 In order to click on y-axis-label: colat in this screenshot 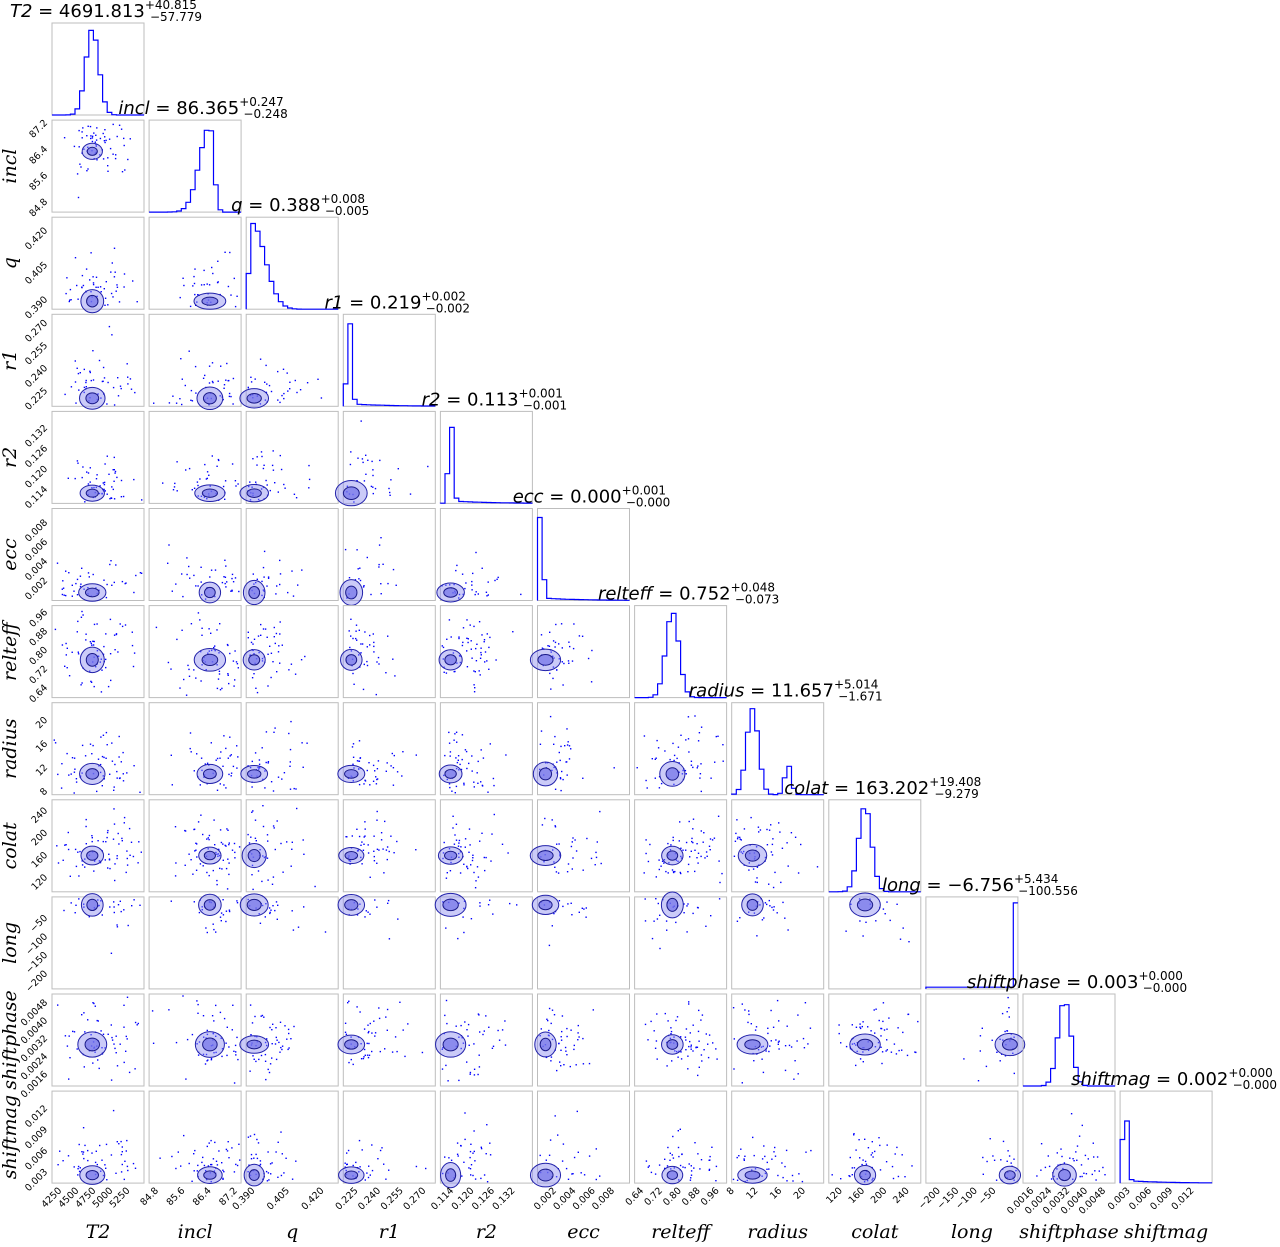, I will do `click(10, 845)`.